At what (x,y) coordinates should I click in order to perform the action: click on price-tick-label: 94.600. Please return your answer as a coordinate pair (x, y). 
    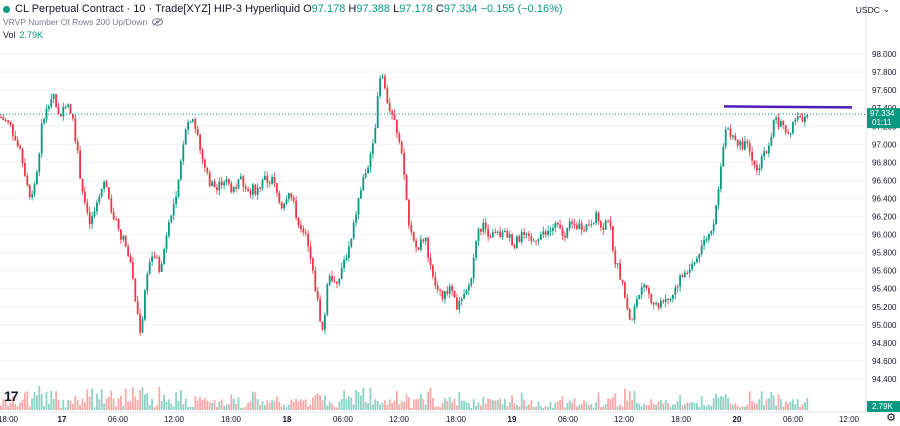
    Looking at the image, I should click on (884, 361).